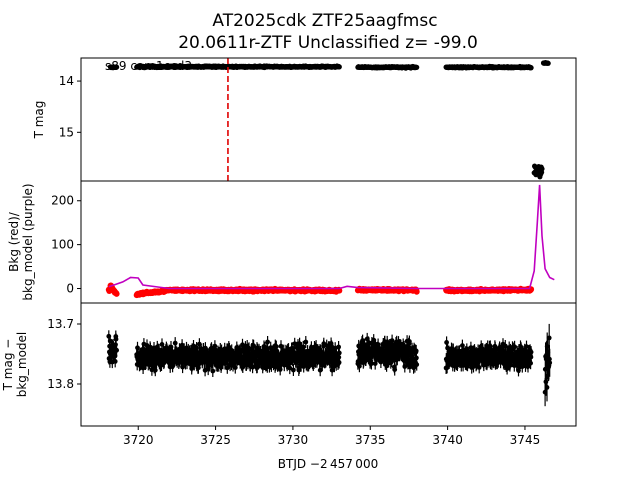 This screenshot has height=480, width=640. What do you see at coordinates (66, 132) in the screenshot?
I see `y-tick-label: 15` at bounding box center [66, 132].